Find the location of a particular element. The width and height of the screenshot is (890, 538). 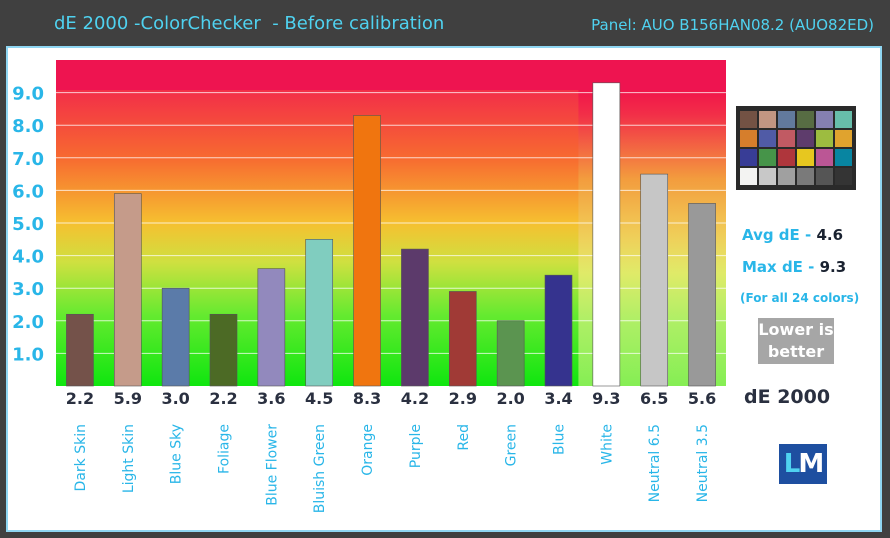

max-de-label: Max dE is located at coordinates (772, 267).